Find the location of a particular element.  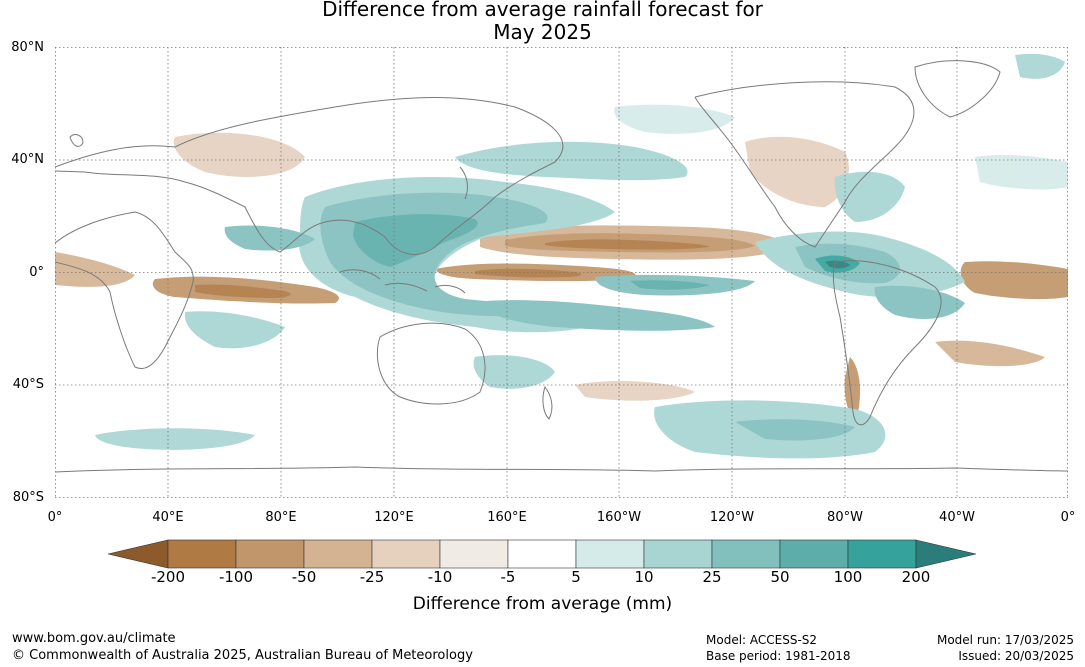

colorbar-title: Difference from average (mm) is located at coordinates (542, 604).